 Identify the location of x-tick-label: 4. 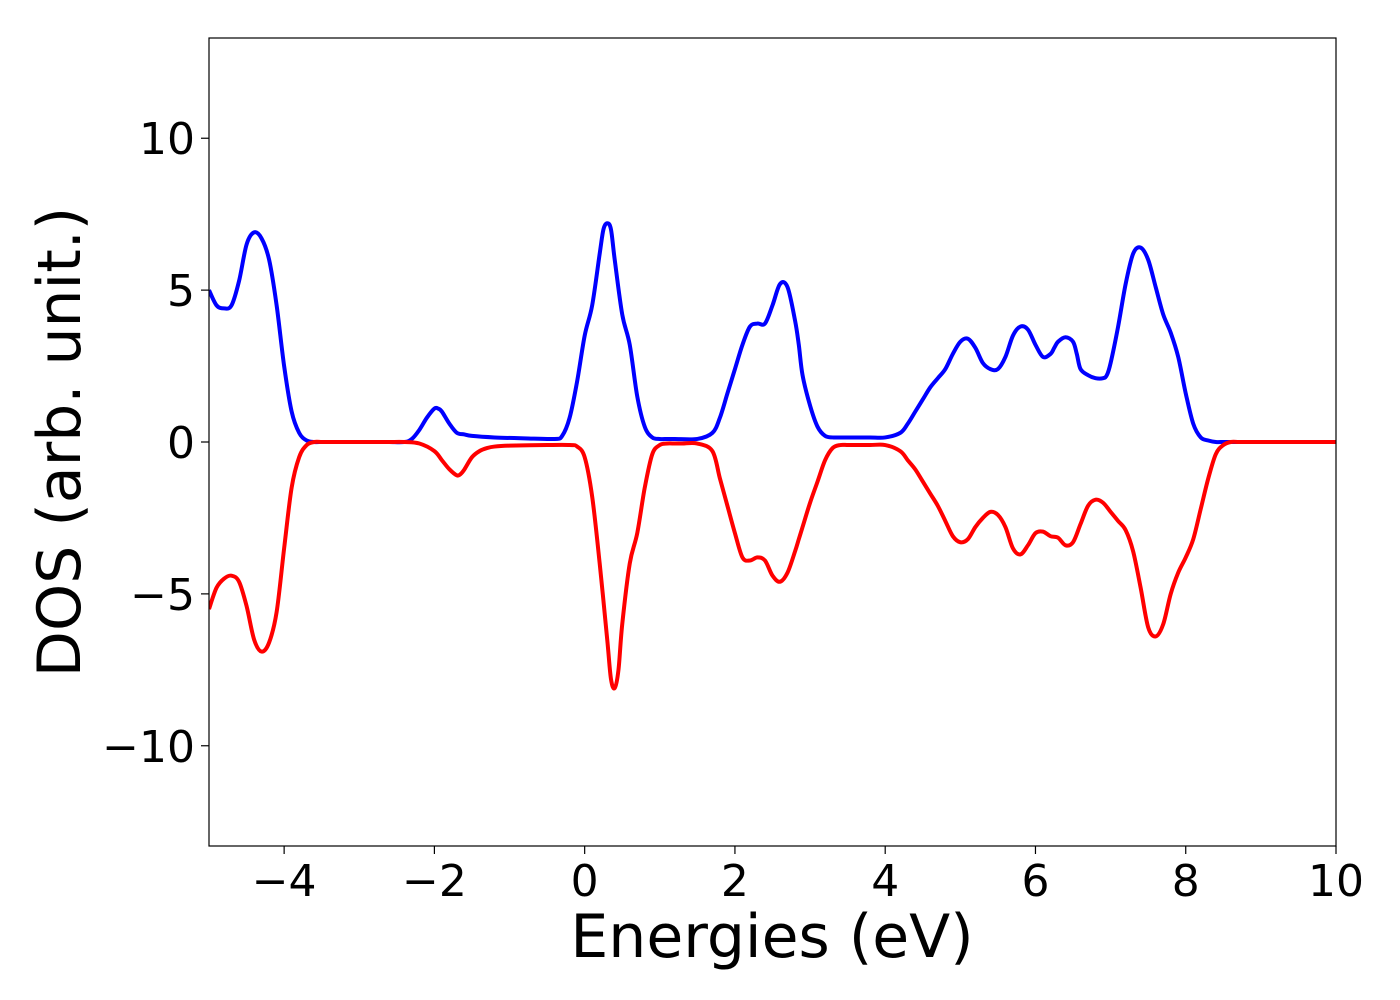
(885, 881).